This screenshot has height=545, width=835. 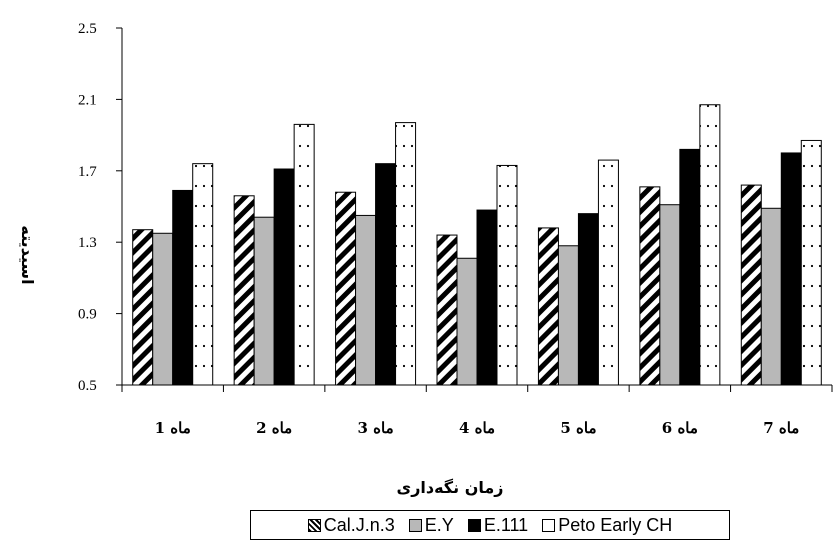 I want to click on y-axis-ticks: 0.5 0.9 1.3 1.7 2.1 2.5, so click(x=100, y=207).